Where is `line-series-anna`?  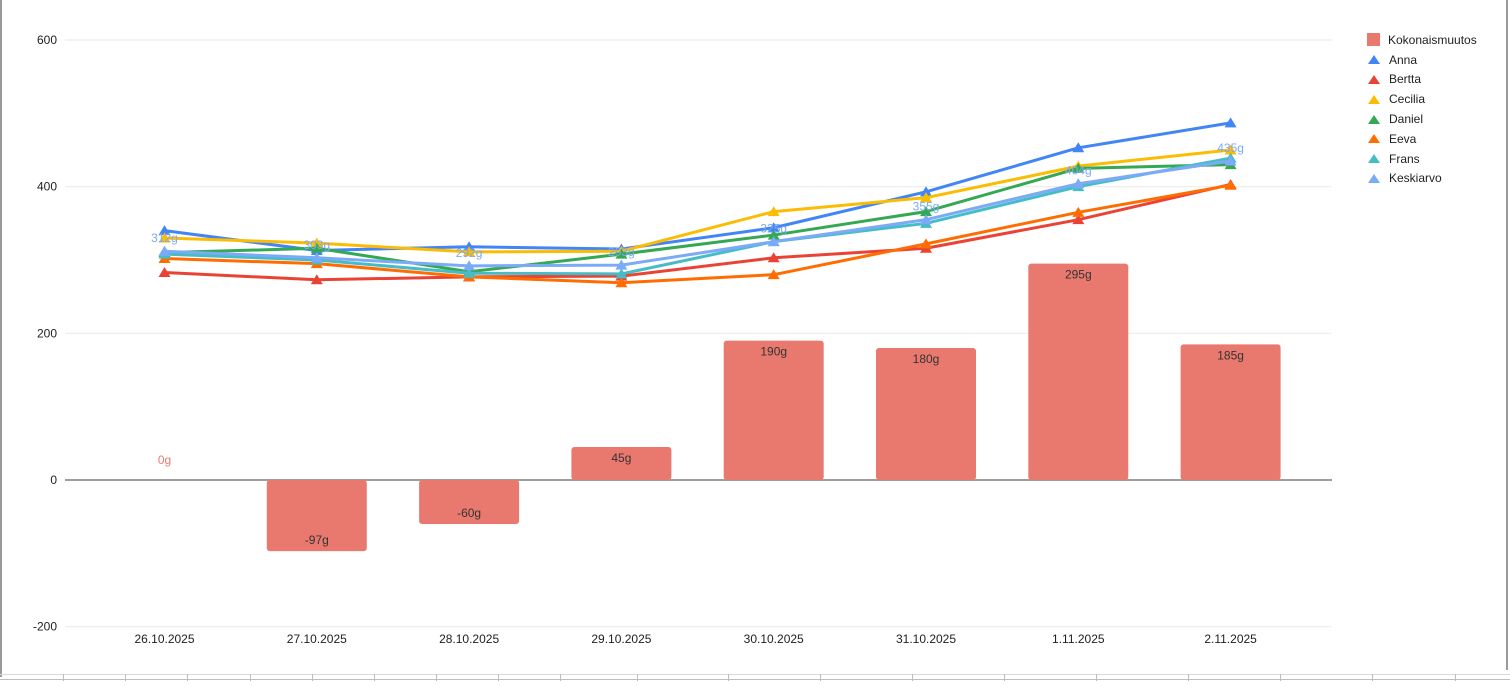 line-series-anna is located at coordinates (697, 186).